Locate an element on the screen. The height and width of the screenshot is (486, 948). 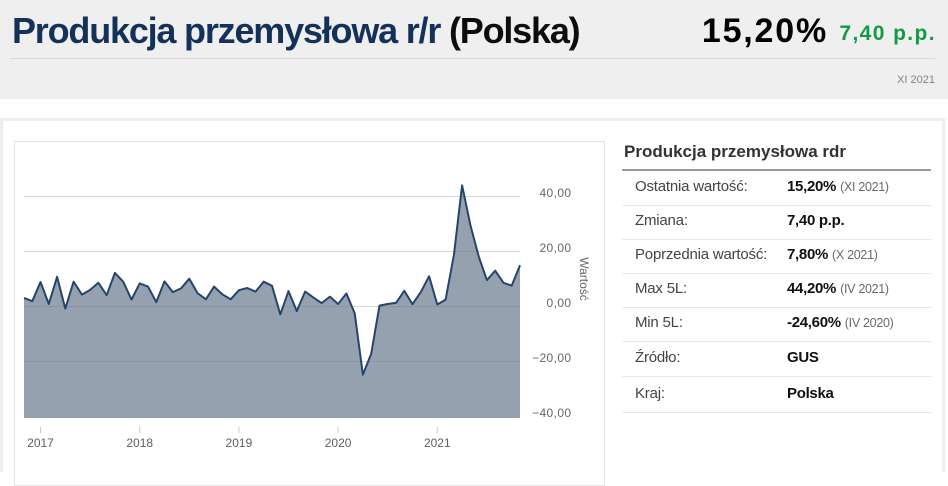
svg-text: 2017 is located at coordinates (40, 443).